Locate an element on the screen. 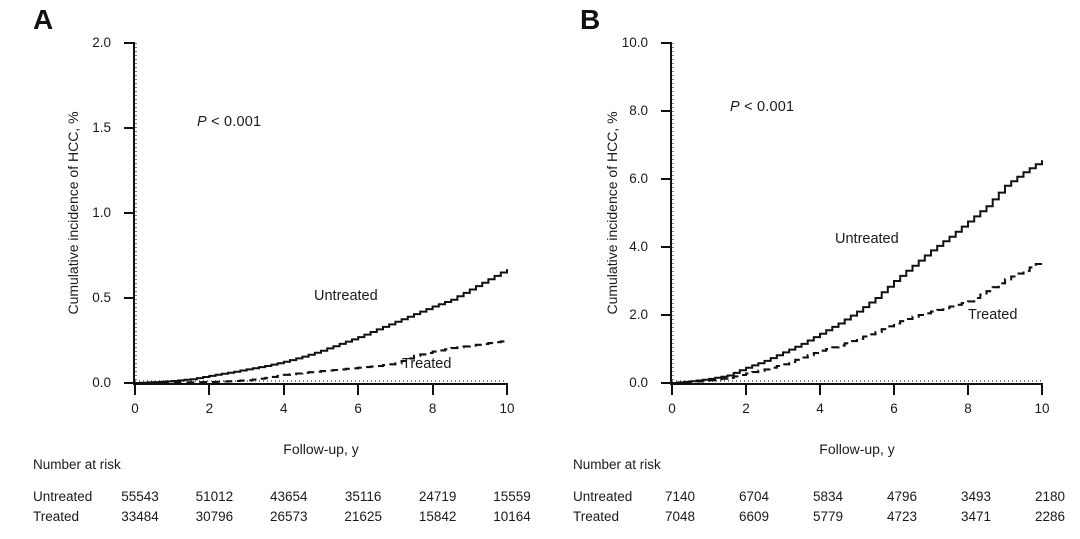 The height and width of the screenshot is (539, 1080). risk-value: 33484 is located at coordinates (140, 516).